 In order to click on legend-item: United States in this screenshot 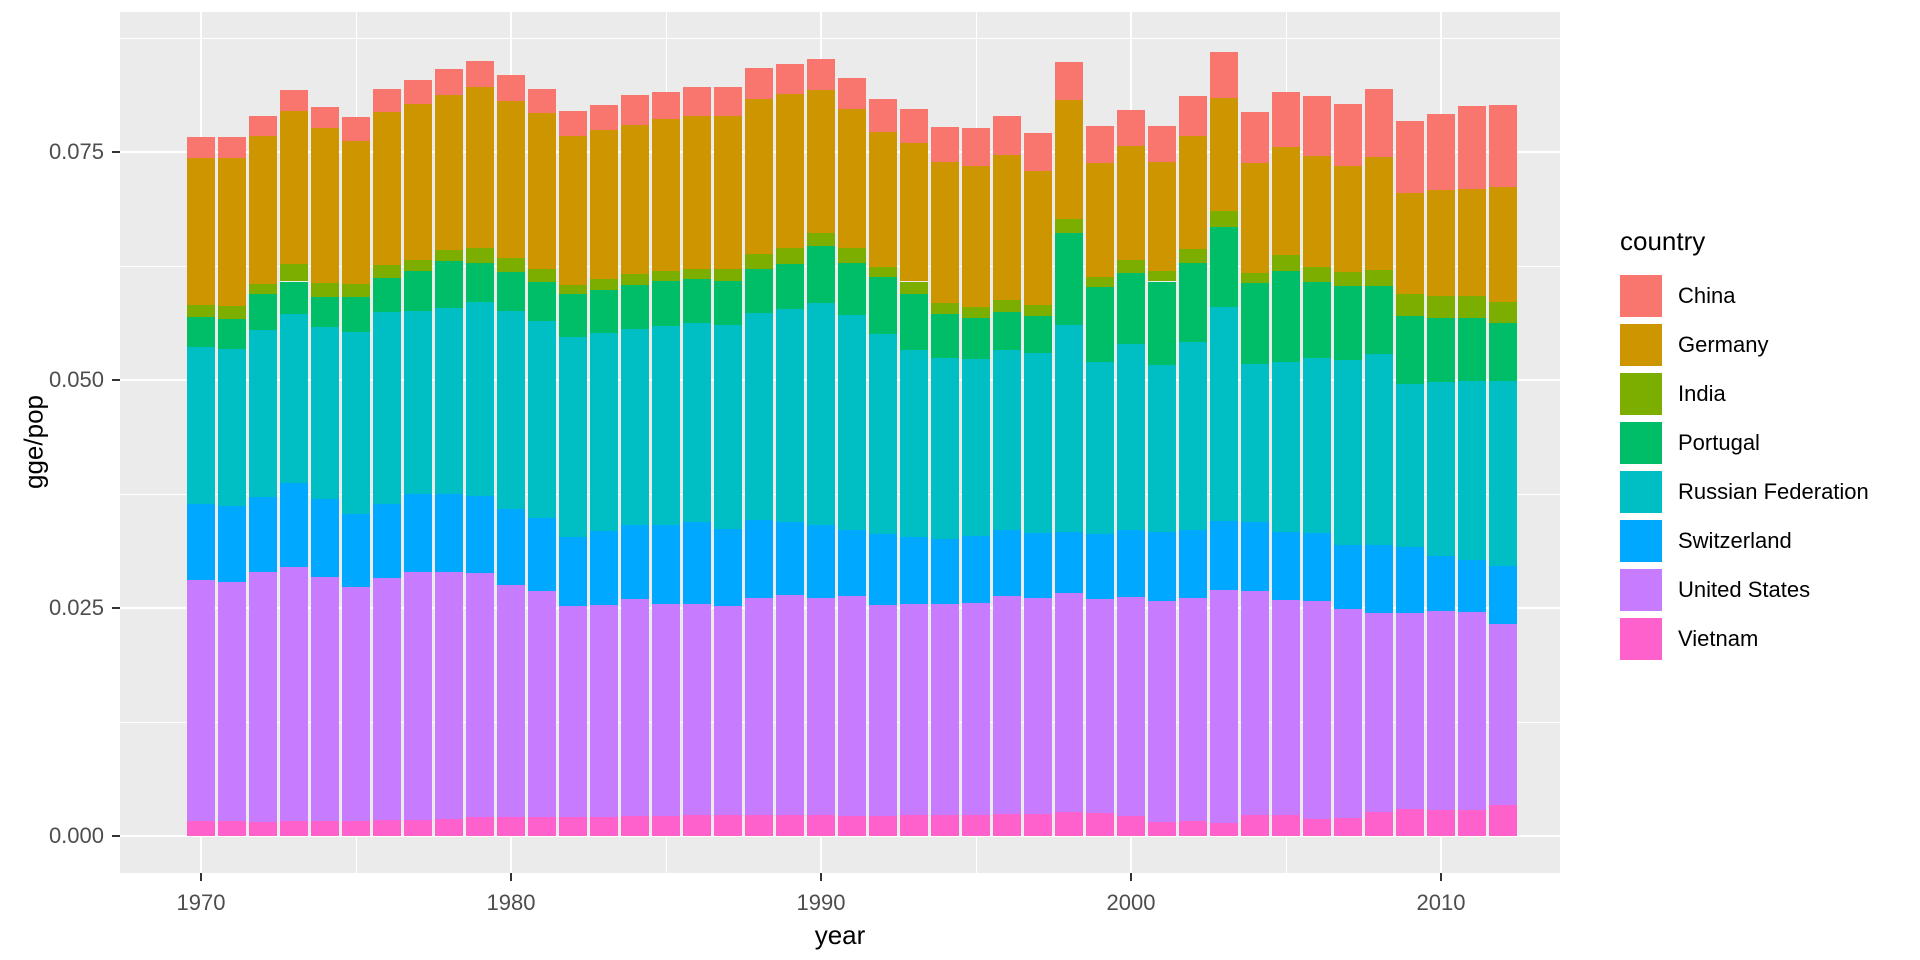, I will do `click(1744, 589)`.